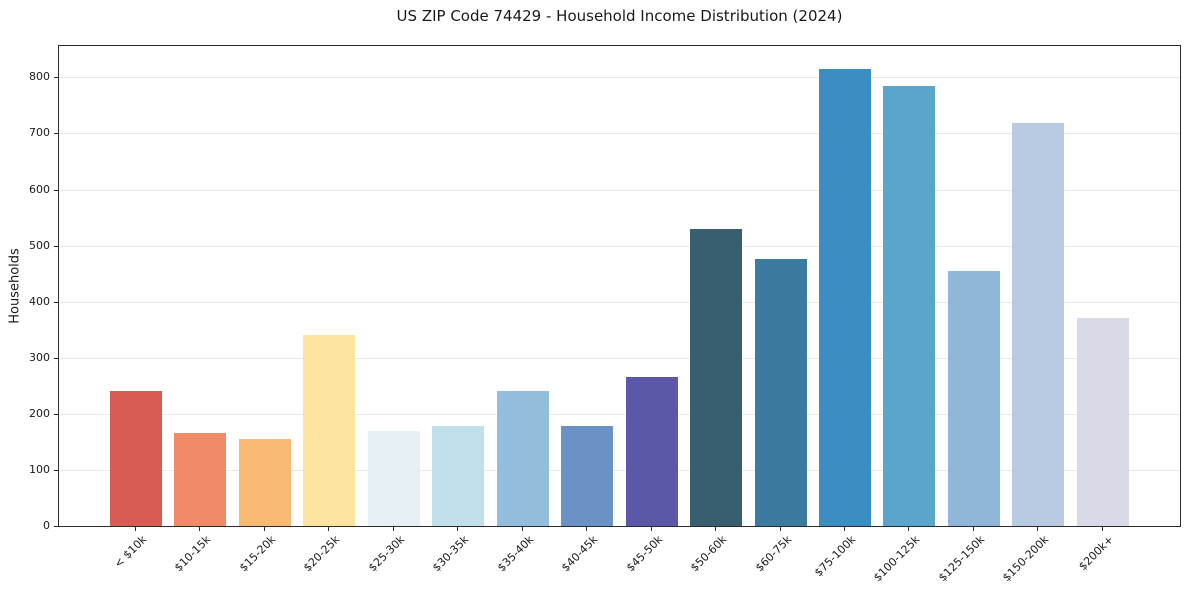 The image size is (1189, 590). What do you see at coordinates (386, 554) in the screenshot?
I see `x-tick-label: $25-30k` at bounding box center [386, 554].